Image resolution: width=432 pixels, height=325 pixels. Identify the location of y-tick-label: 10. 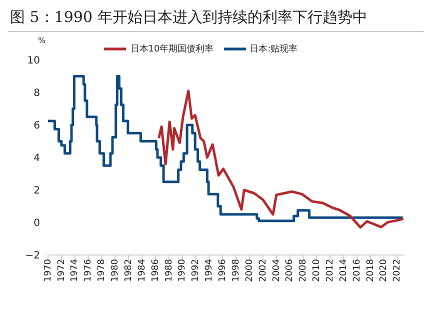
(33, 61).